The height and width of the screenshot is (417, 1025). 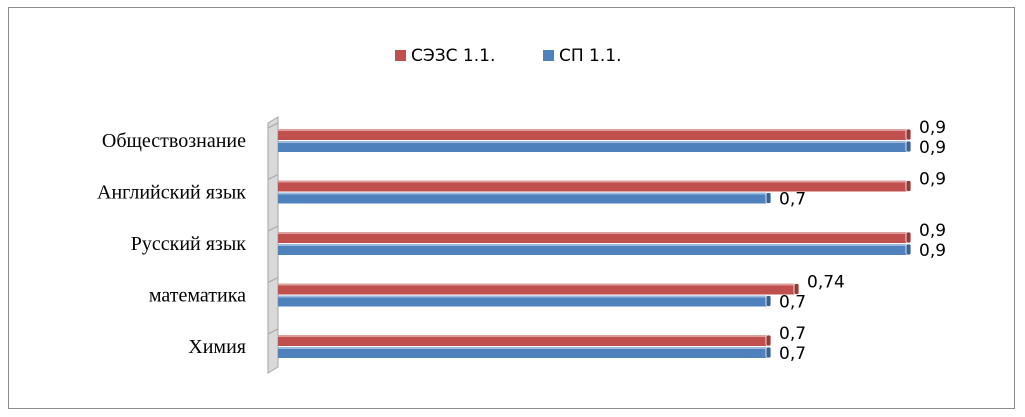 I want to click on category-label: Английский язык, so click(x=171, y=193).